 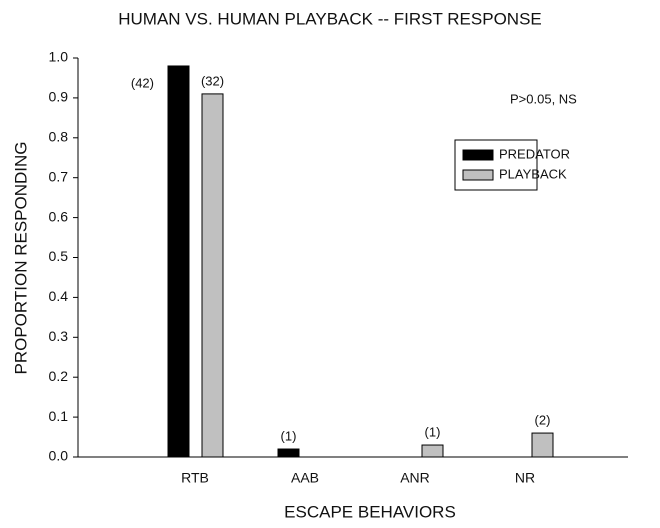 What do you see at coordinates (59, 137) in the screenshot?
I see `y-tick-label: 0.8` at bounding box center [59, 137].